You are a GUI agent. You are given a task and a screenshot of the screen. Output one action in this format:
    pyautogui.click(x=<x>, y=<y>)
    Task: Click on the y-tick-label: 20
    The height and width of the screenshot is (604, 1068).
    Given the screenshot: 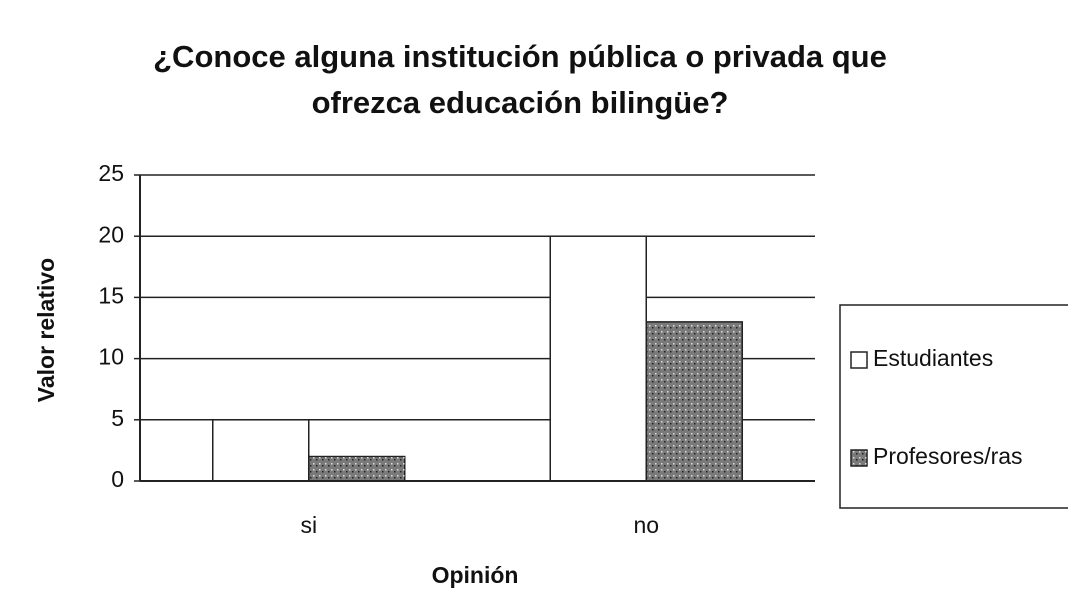 What is the action you would take?
    pyautogui.click(x=111, y=234)
    